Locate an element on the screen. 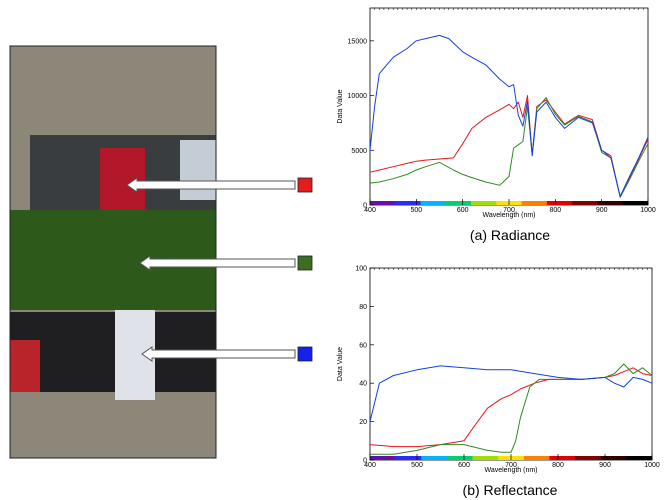 The width and height of the screenshot is (665, 500). reflectance-x-tick-label: 500 is located at coordinates (417, 465).